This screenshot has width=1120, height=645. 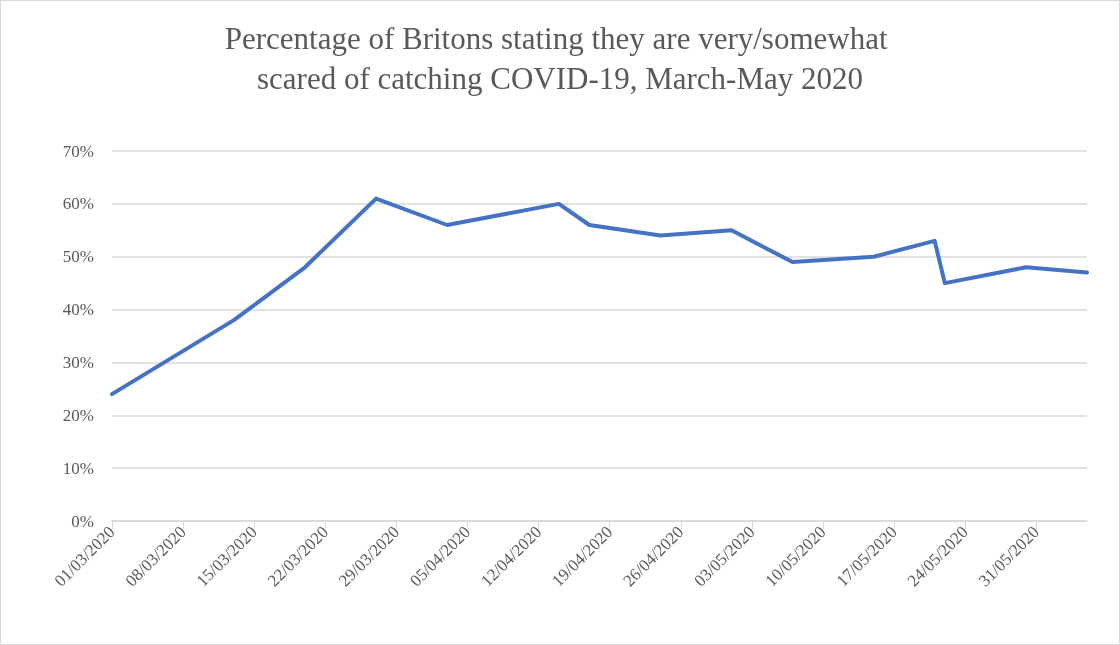 I want to click on chart-title: Percentage of Britons stating they are very/somewhat scared of catching COVID-19, March-May 2020, so click(x=560, y=58).